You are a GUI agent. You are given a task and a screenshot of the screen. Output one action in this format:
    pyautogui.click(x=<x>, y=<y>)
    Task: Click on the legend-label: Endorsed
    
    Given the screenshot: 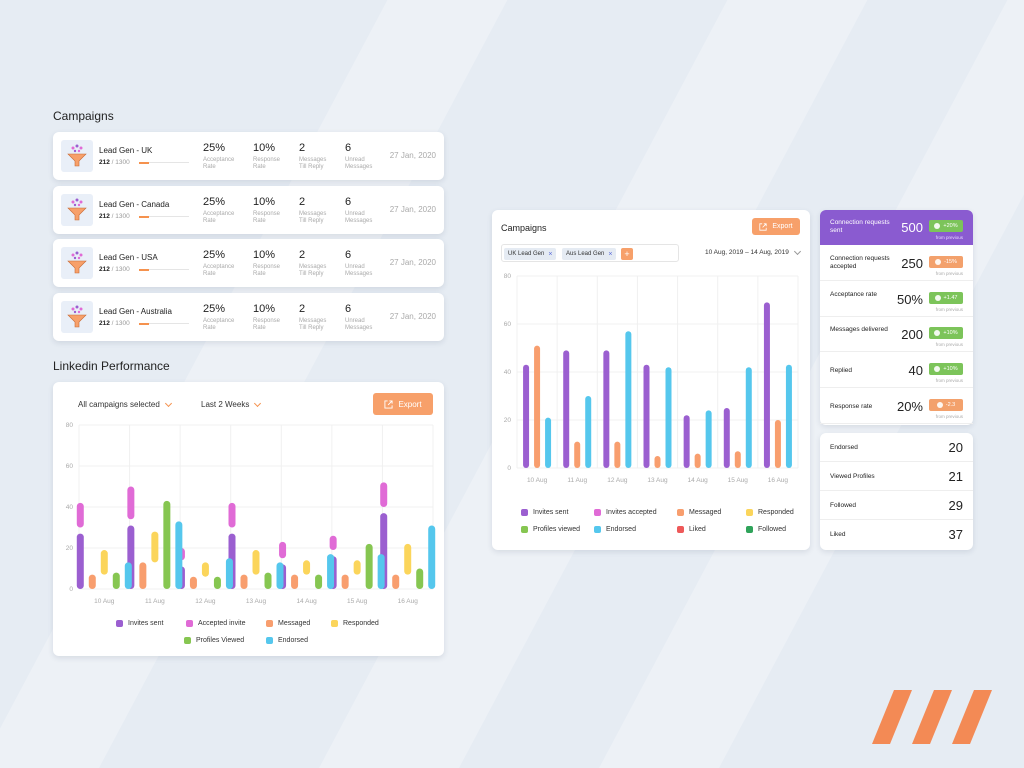 What is the action you would take?
    pyautogui.click(x=293, y=640)
    